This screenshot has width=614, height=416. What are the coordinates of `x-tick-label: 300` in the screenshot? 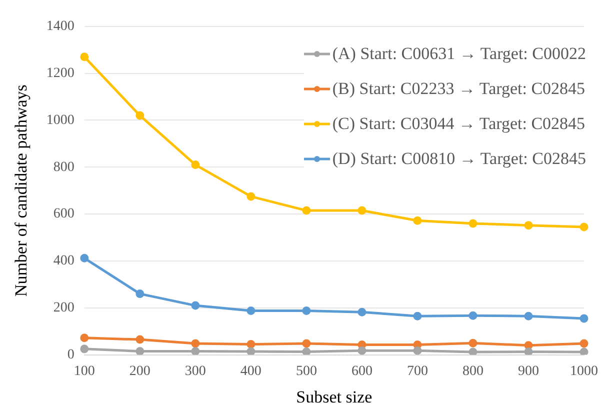 It's located at (195, 371).